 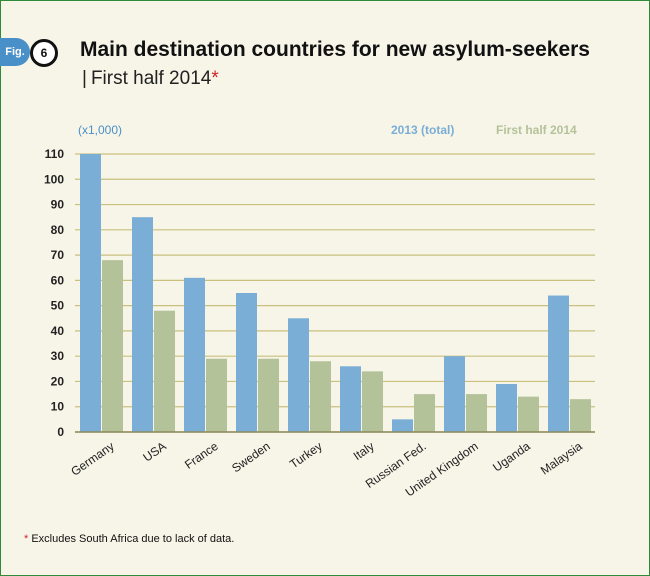 What do you see at coordinates (58, 255) in the screenshot?
I see `y-tick-label: 70` at bounding box center [58, 255].